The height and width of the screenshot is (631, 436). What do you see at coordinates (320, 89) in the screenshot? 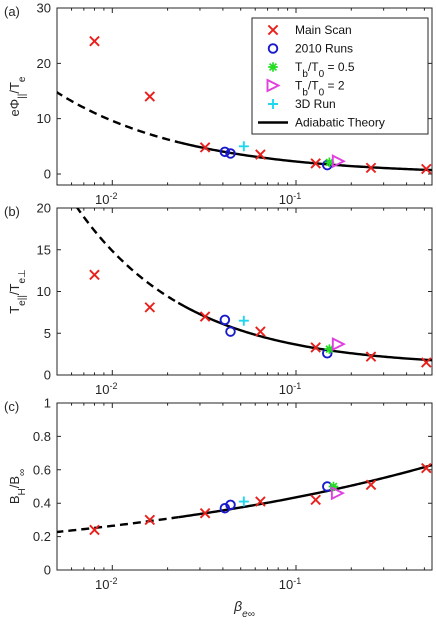
I see `legend-label: Tb/T0 = 2` at bounding box center [320, 89].